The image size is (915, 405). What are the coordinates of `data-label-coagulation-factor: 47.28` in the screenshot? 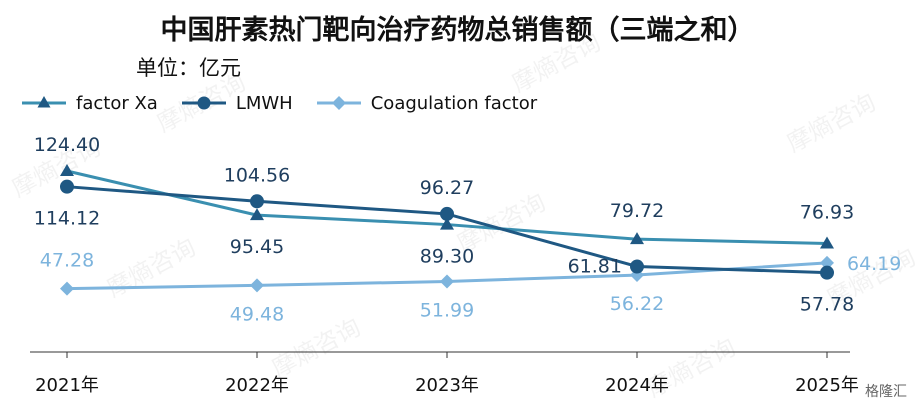 It's located at (67, 261).